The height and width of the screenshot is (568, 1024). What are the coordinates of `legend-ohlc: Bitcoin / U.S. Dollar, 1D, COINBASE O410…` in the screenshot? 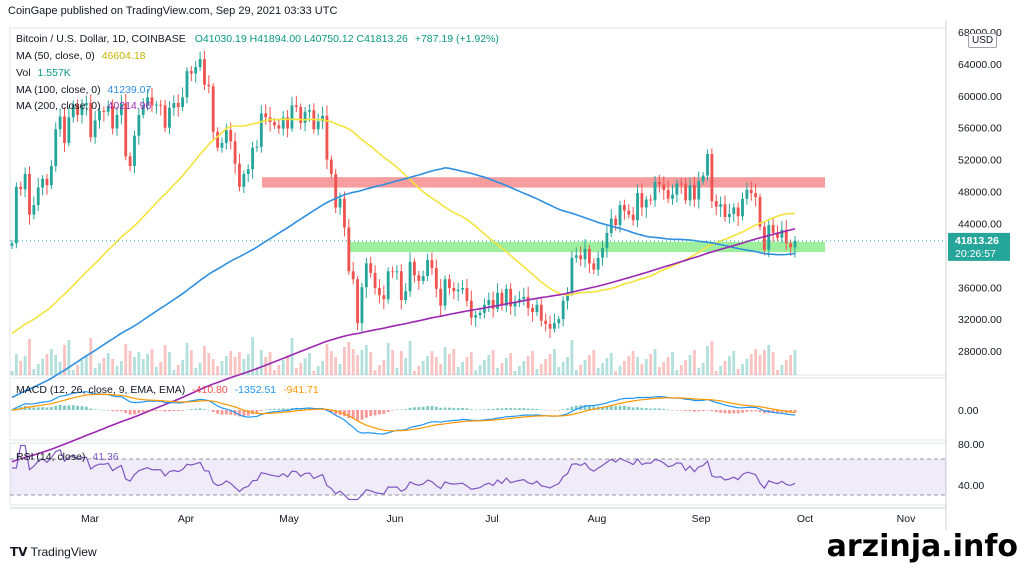 It's located at (257, 39).